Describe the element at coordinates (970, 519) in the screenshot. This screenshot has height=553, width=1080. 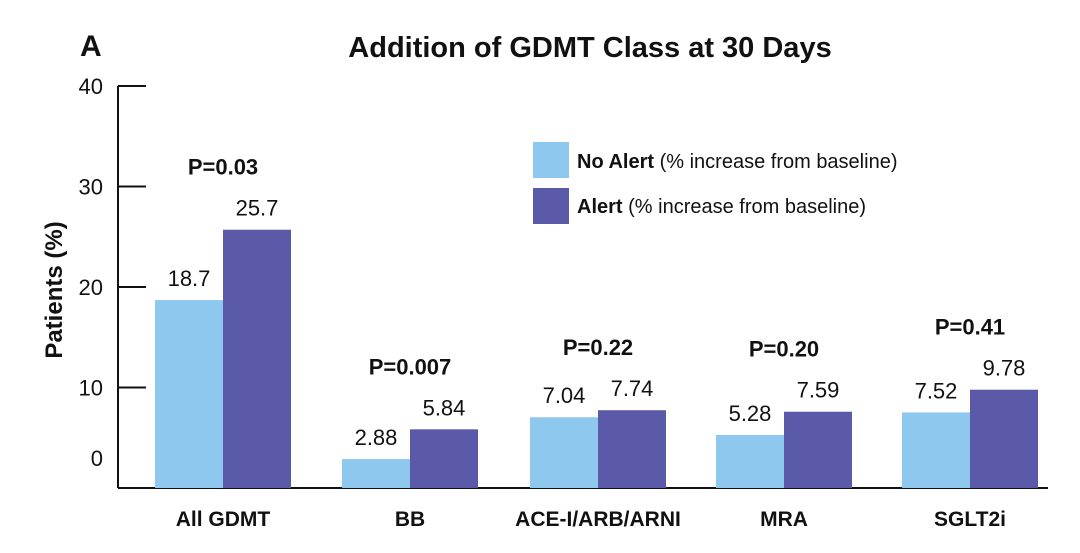
I see `x-category-label-sglt2i: SGLT2i` at that location.